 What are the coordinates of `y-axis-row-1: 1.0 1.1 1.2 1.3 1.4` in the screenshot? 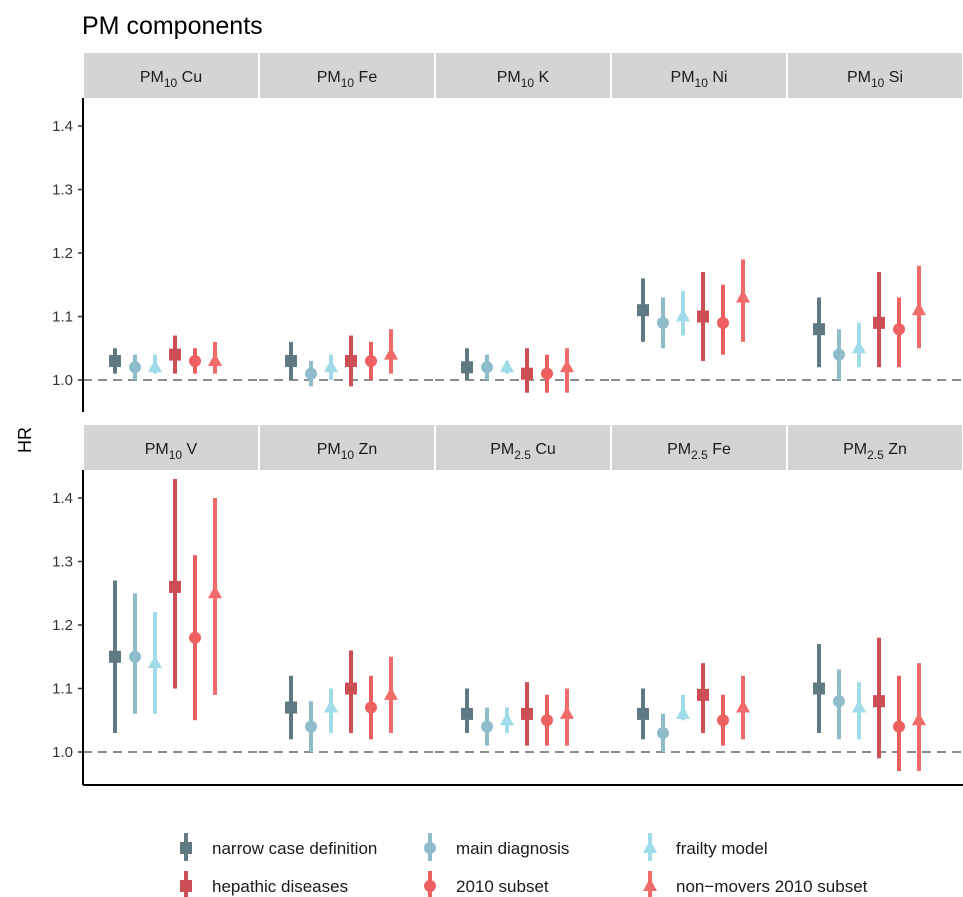 It's located at (68, 255).